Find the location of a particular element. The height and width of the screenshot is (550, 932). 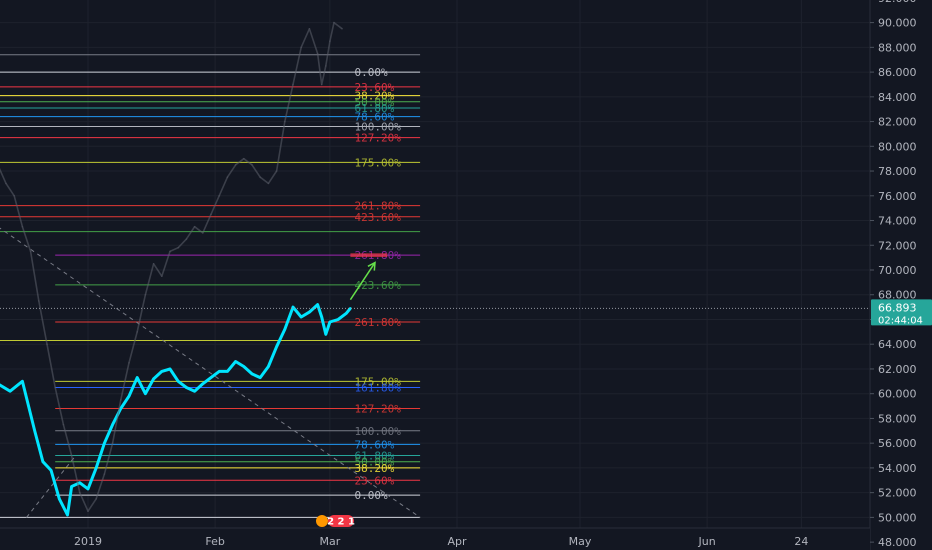

price-tick-label: 54.000 is located at coordinates (897, 468).